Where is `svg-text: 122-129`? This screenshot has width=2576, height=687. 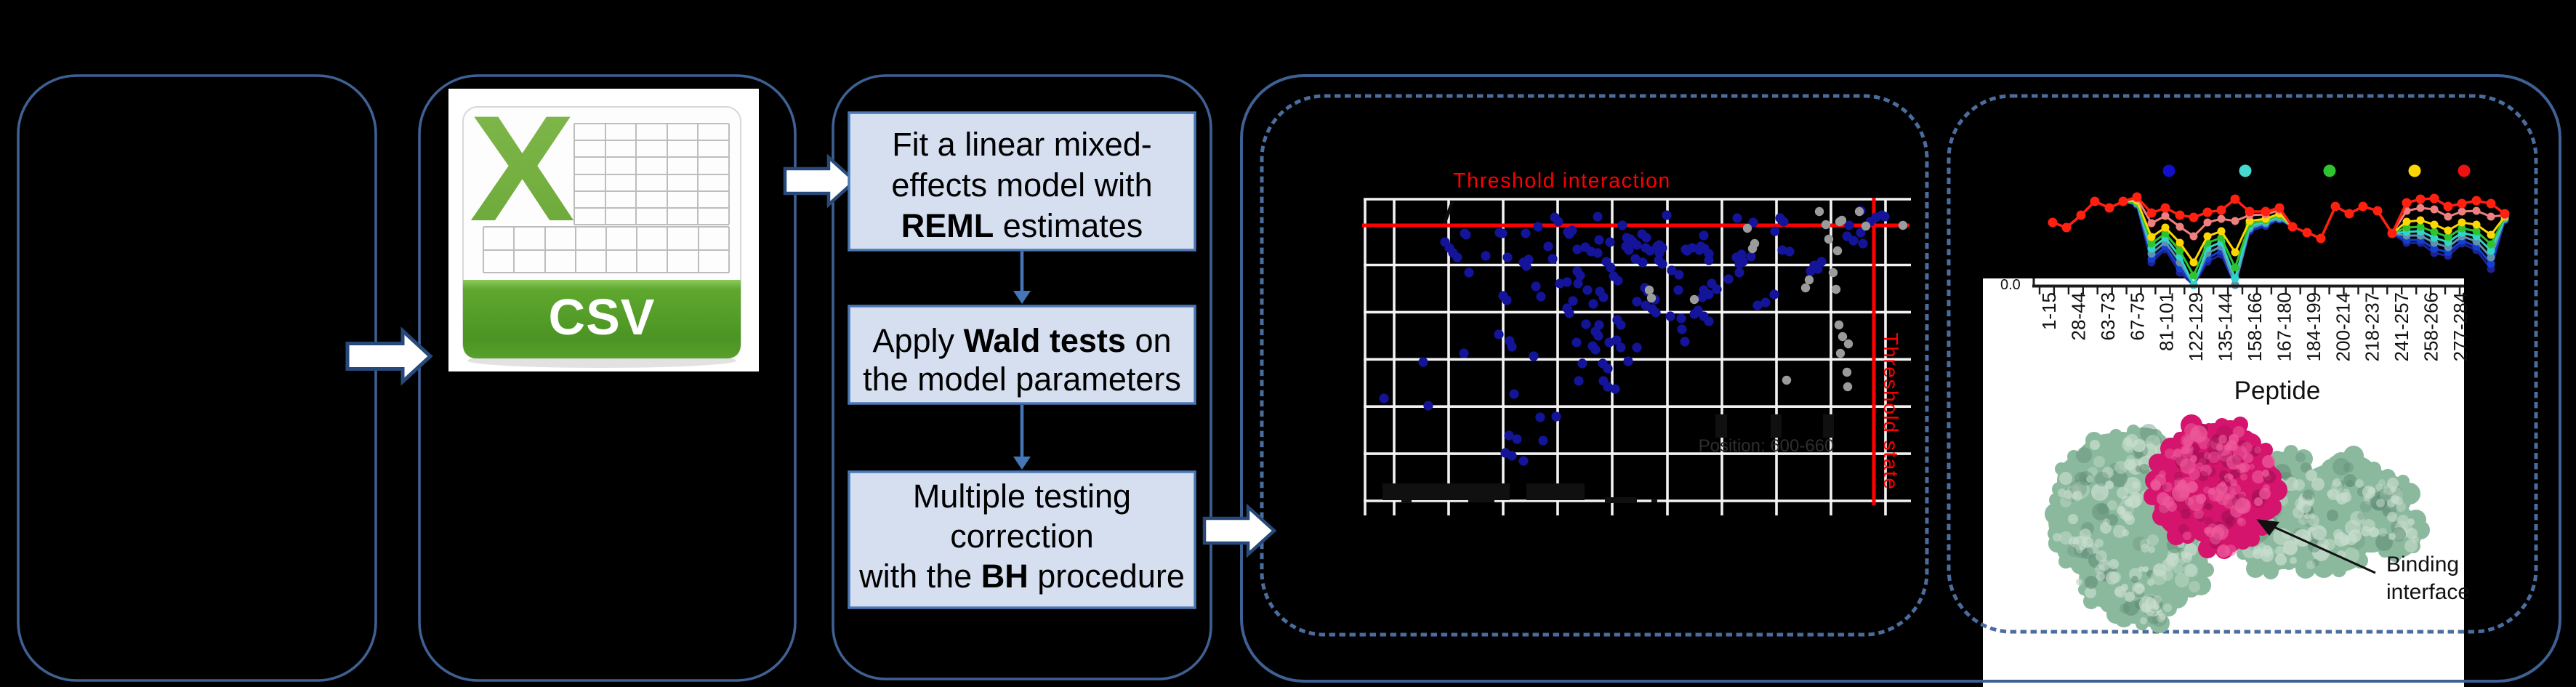 svg-text: 122-129 is located at coordinates (2196, 326).